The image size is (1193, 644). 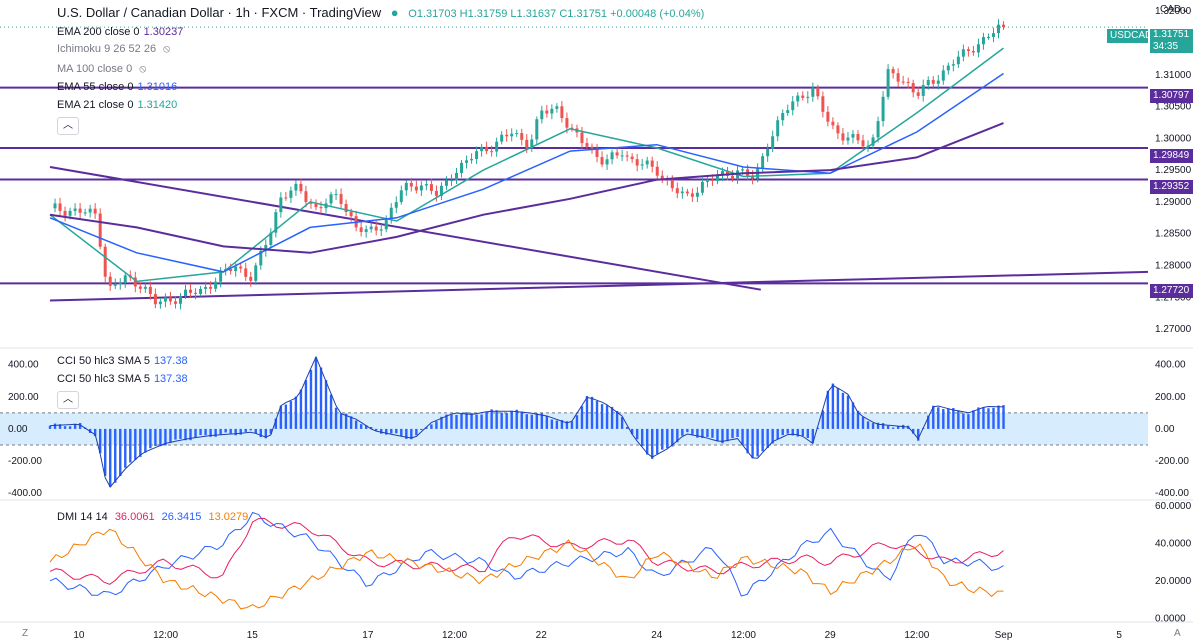 I want to click on dmi-axis-tick: 20.0000, so click(x=1173, y=581).